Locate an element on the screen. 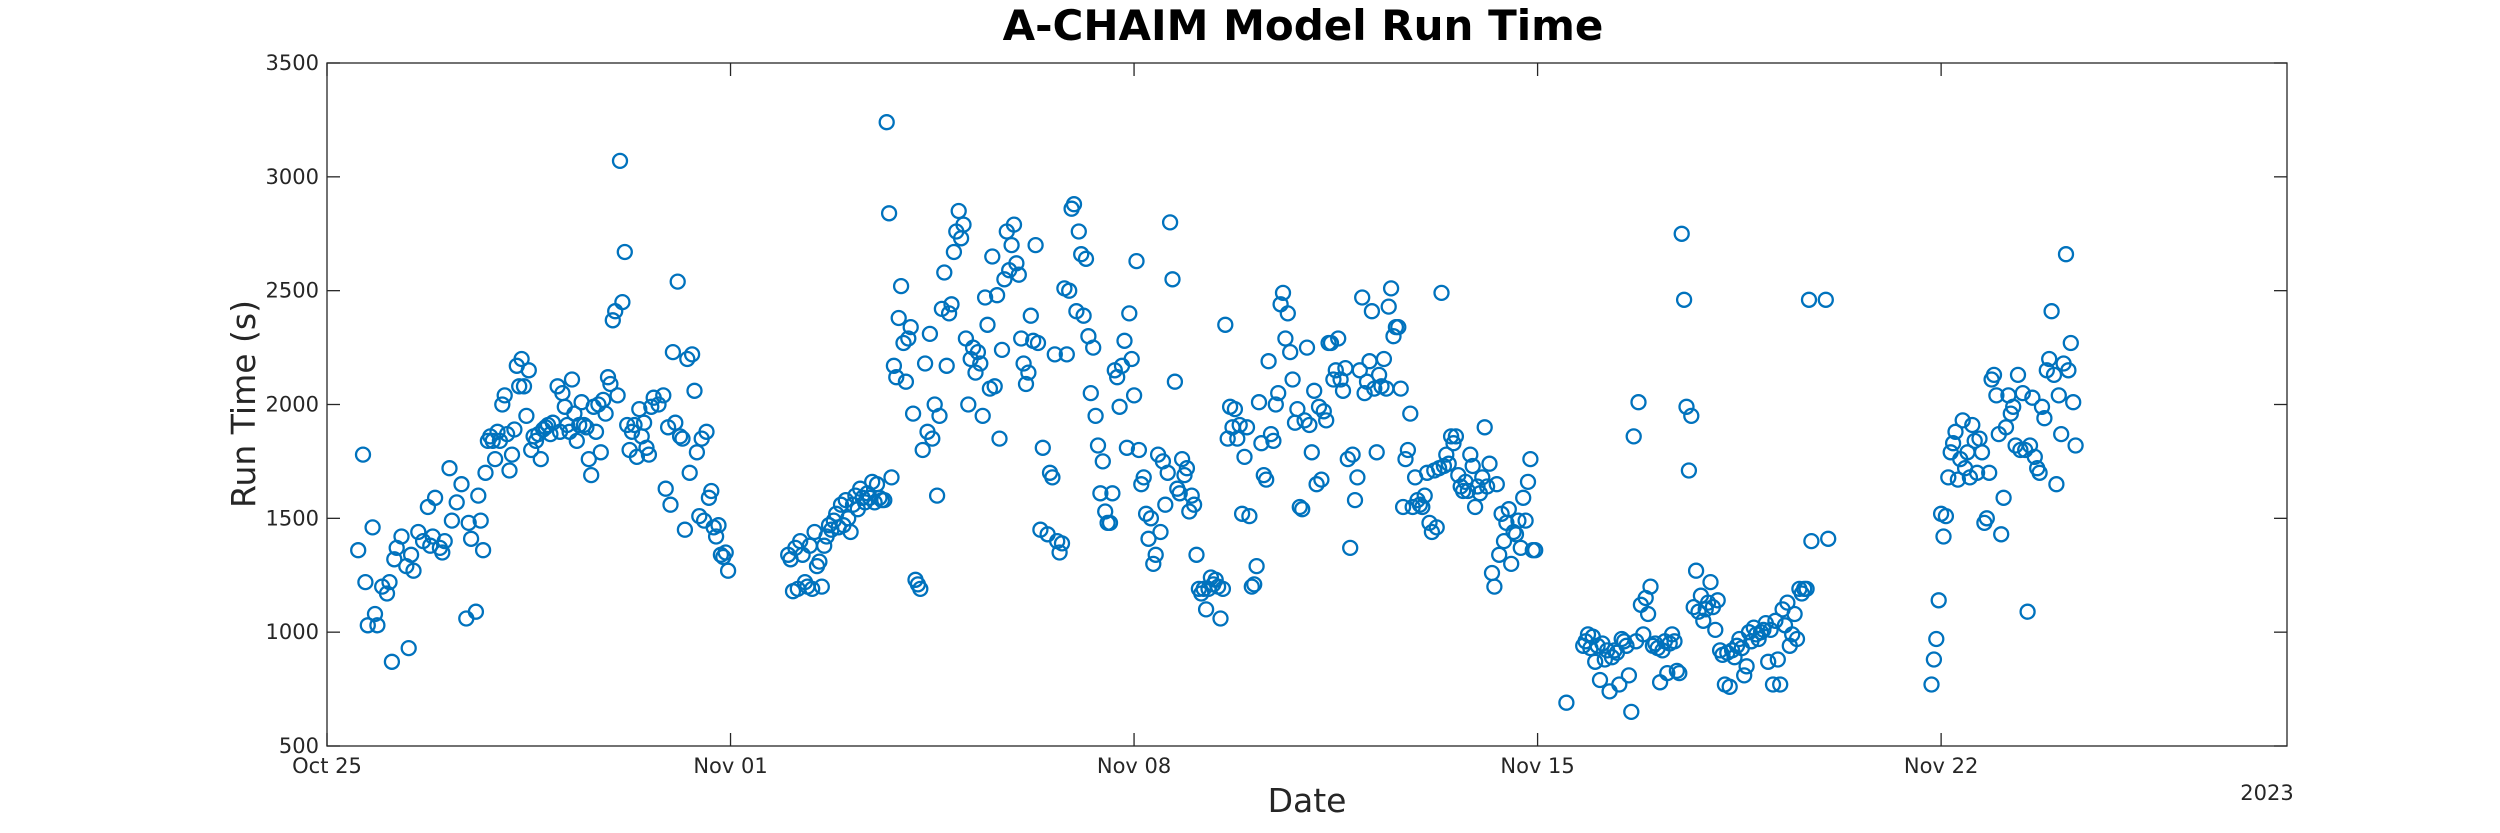 This screenshot has height=833, width=2500. x-tick-label: Nov 08 is located at coordinates (1134, 766).